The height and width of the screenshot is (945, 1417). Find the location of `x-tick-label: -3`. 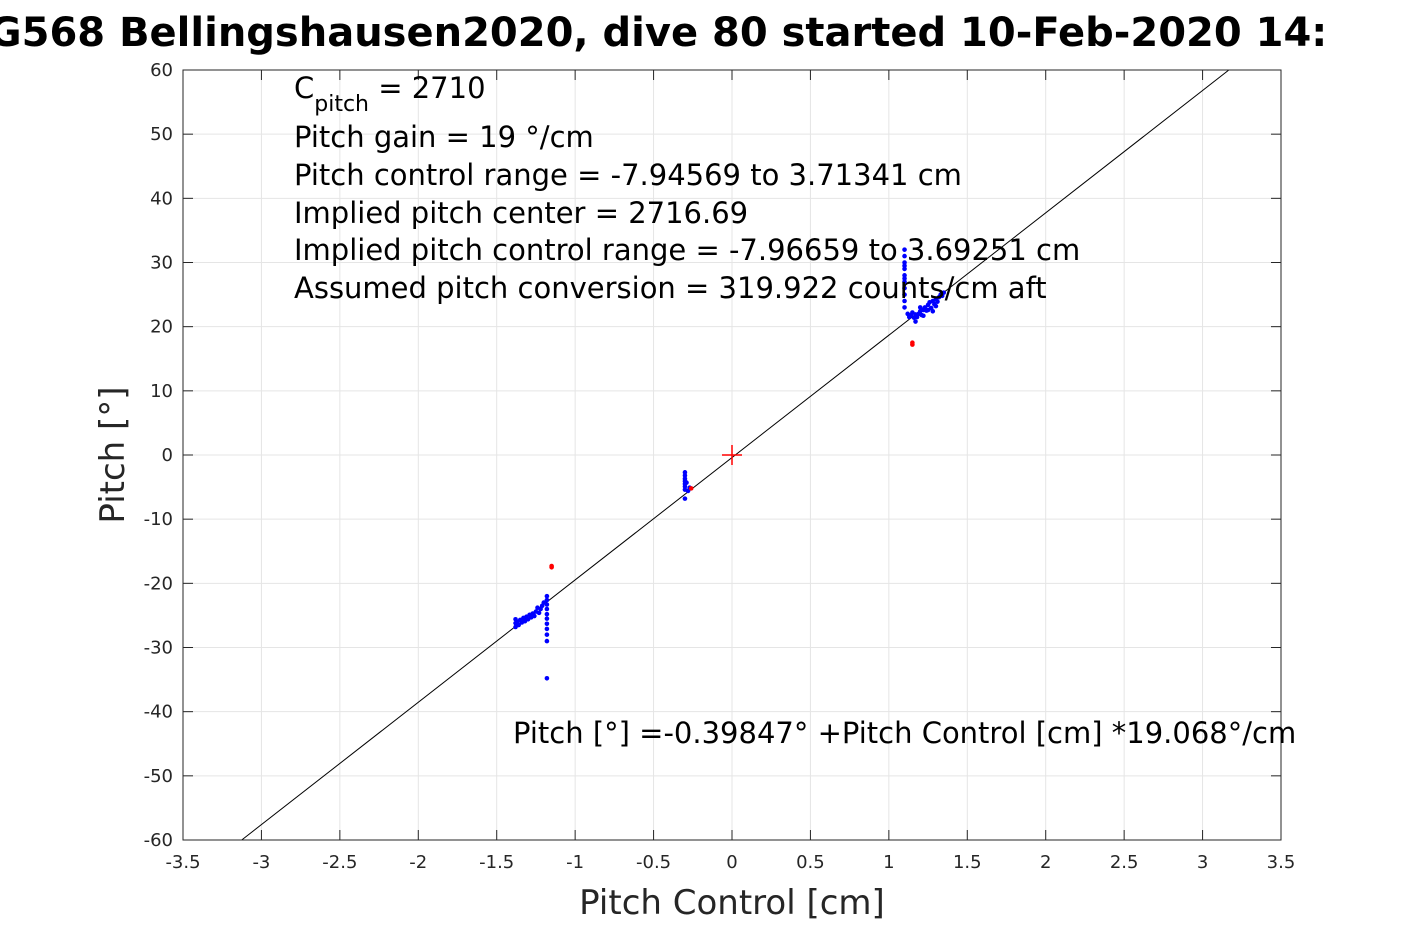

x-tick-label: -3 is located at coordinates (261, 862).